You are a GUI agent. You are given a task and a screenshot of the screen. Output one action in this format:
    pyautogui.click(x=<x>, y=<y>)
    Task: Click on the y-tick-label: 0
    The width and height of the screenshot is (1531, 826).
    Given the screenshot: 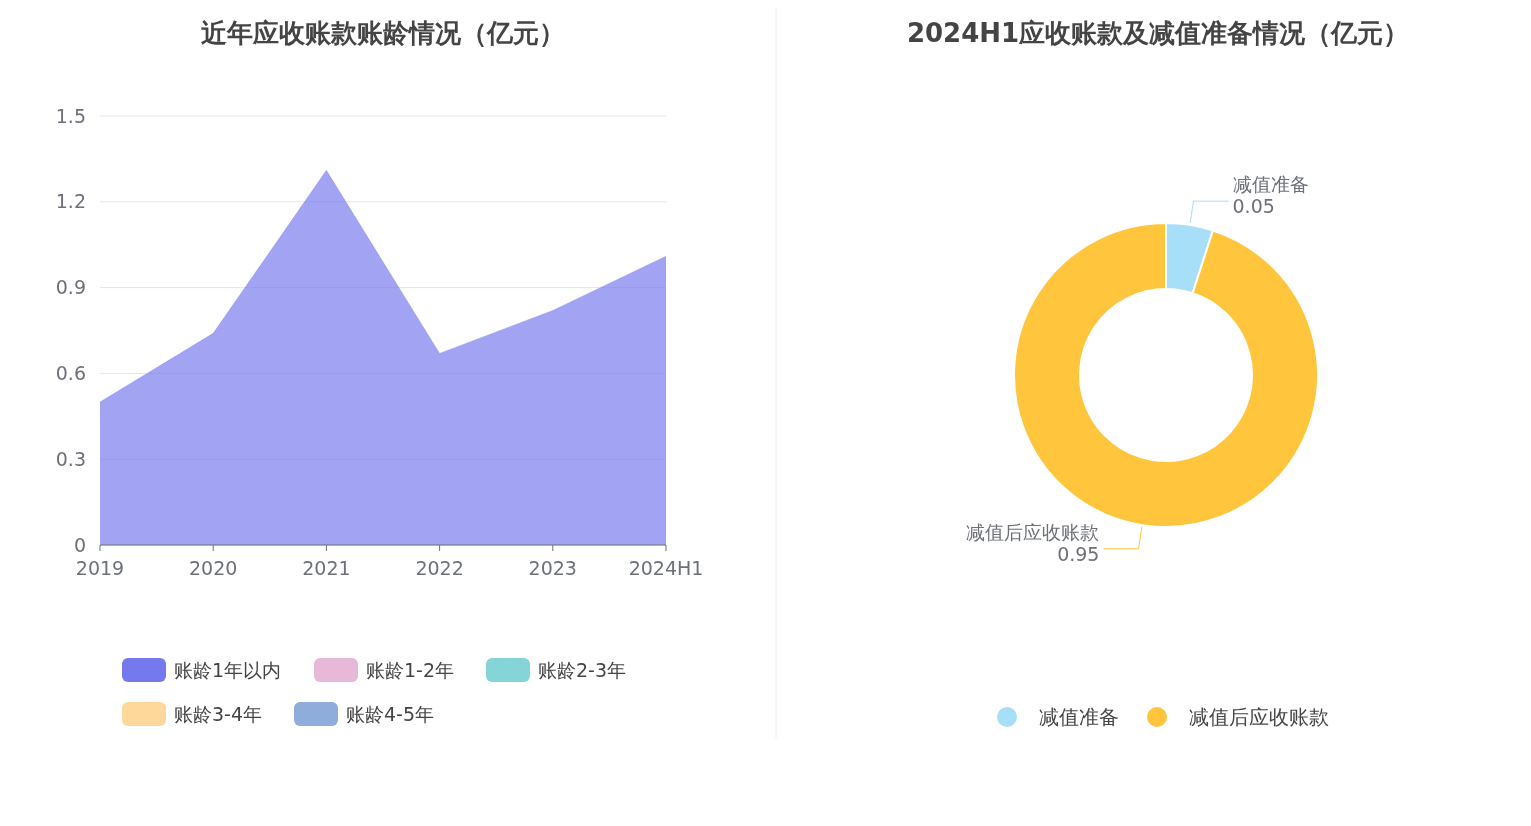 What is the action you would take?
    pyautogui.click(x=79, y=544)
    